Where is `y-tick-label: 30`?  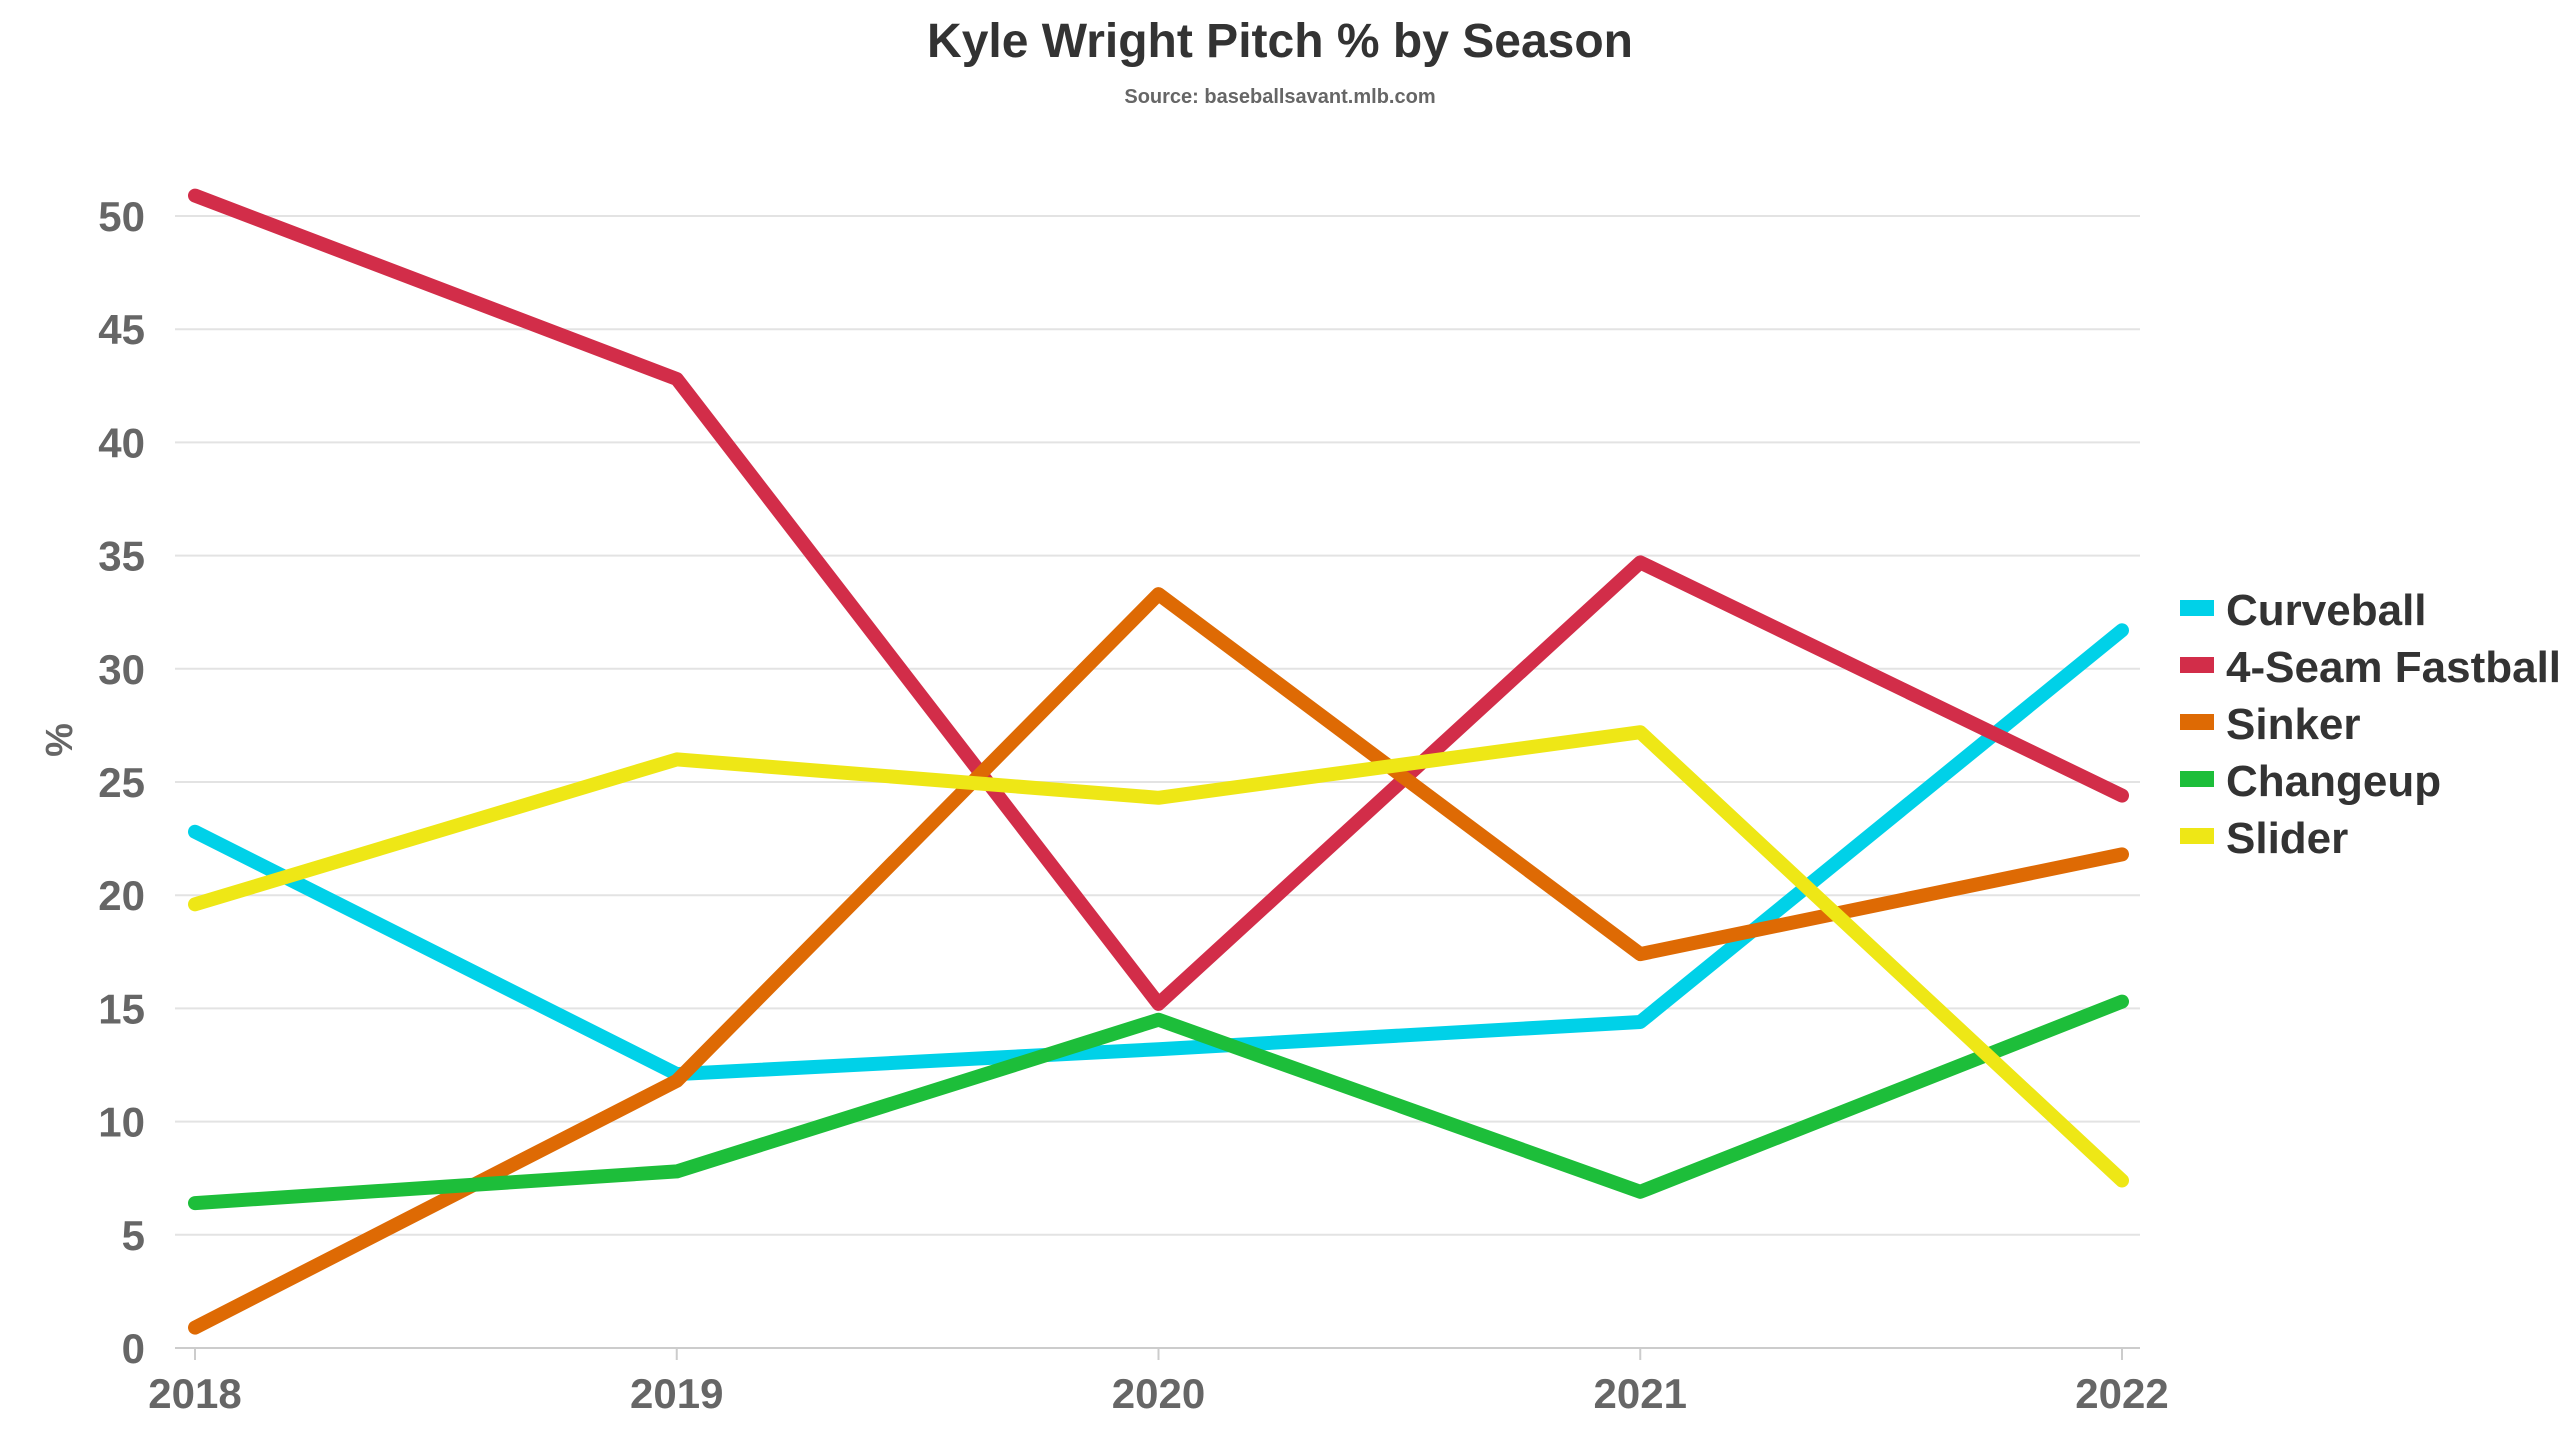 y-tick-label: 30 is located at coordinates (121, 669).